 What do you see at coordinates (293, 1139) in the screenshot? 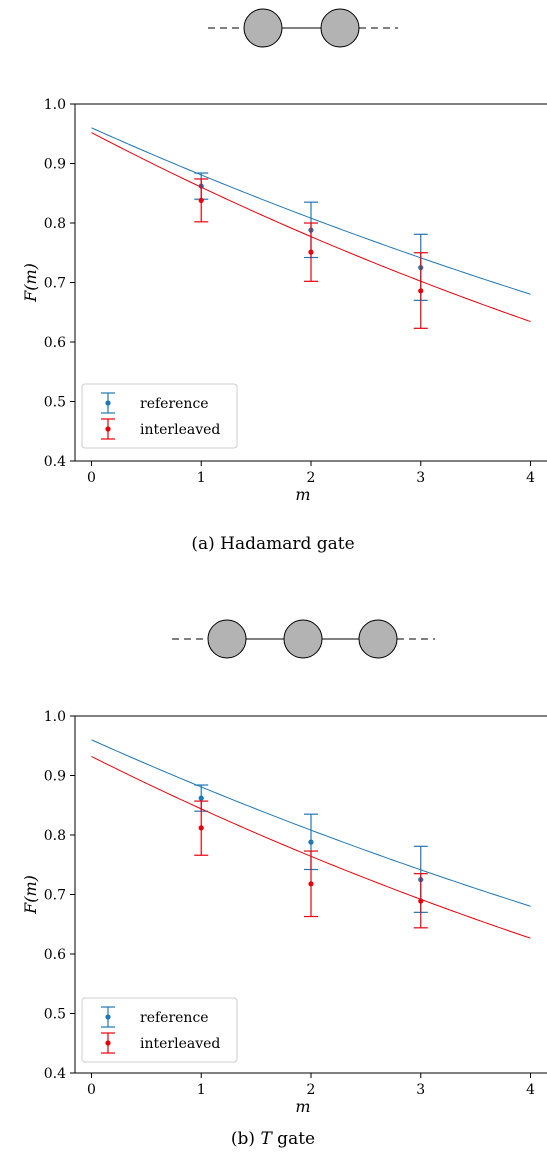
I see `caption-suffix: gate` at bounding box center [293, 1139].